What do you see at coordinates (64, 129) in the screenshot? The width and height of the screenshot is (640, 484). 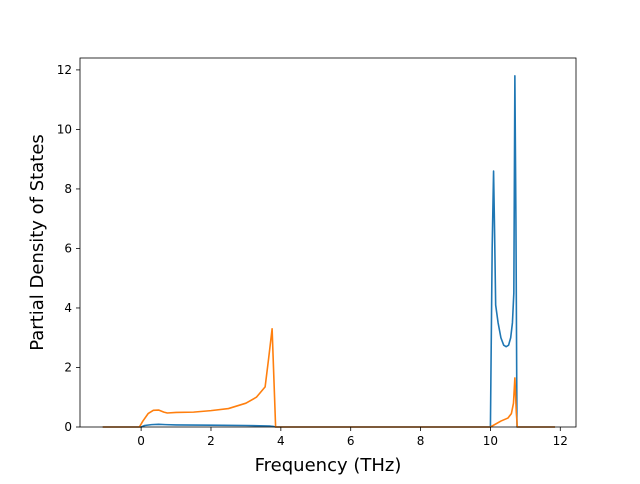 I see `y-tick-label: 10` at bounding box center [64, 129].